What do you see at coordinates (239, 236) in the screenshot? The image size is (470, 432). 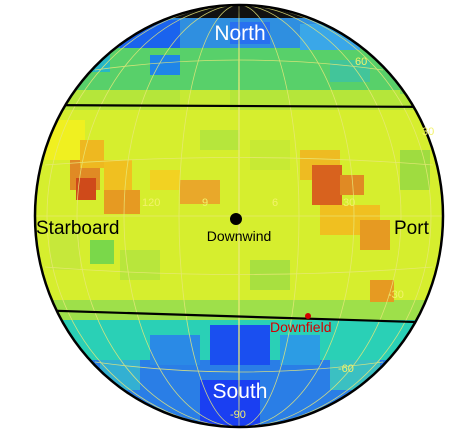 I see `label-downwind: Downwind` at bounding box center [239, 236].